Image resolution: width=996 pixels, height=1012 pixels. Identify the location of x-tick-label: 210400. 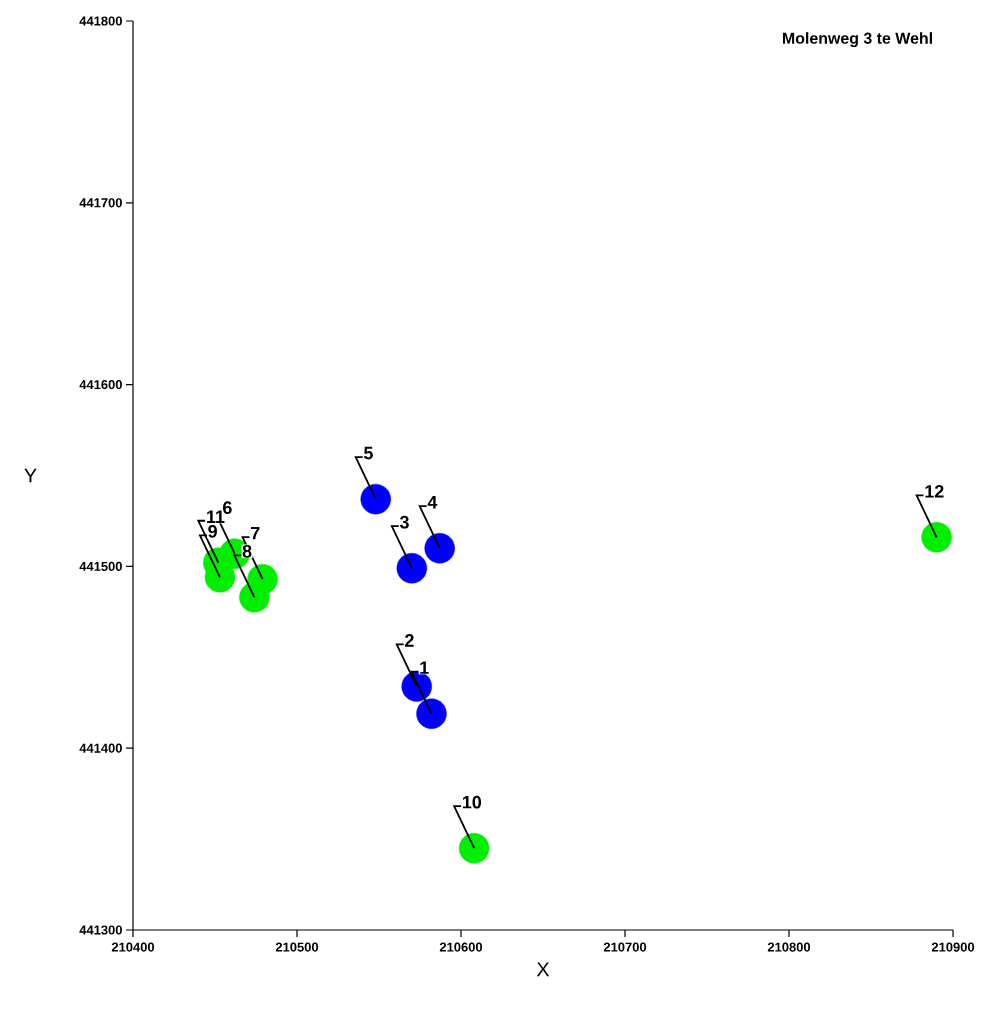
(133, 947).